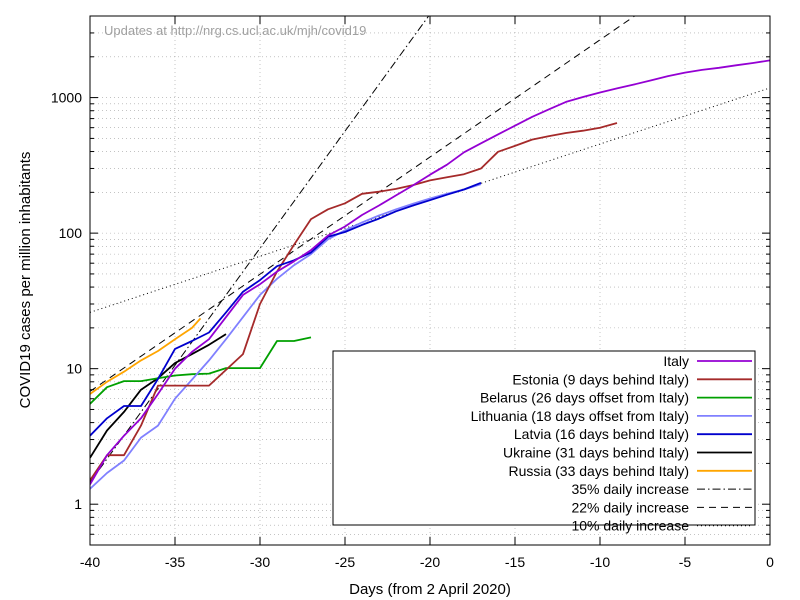  What do you see at coordinates (78, 504) in the screenshot?
I see `y-tick-label: 1` at bounding box center [78, 504].